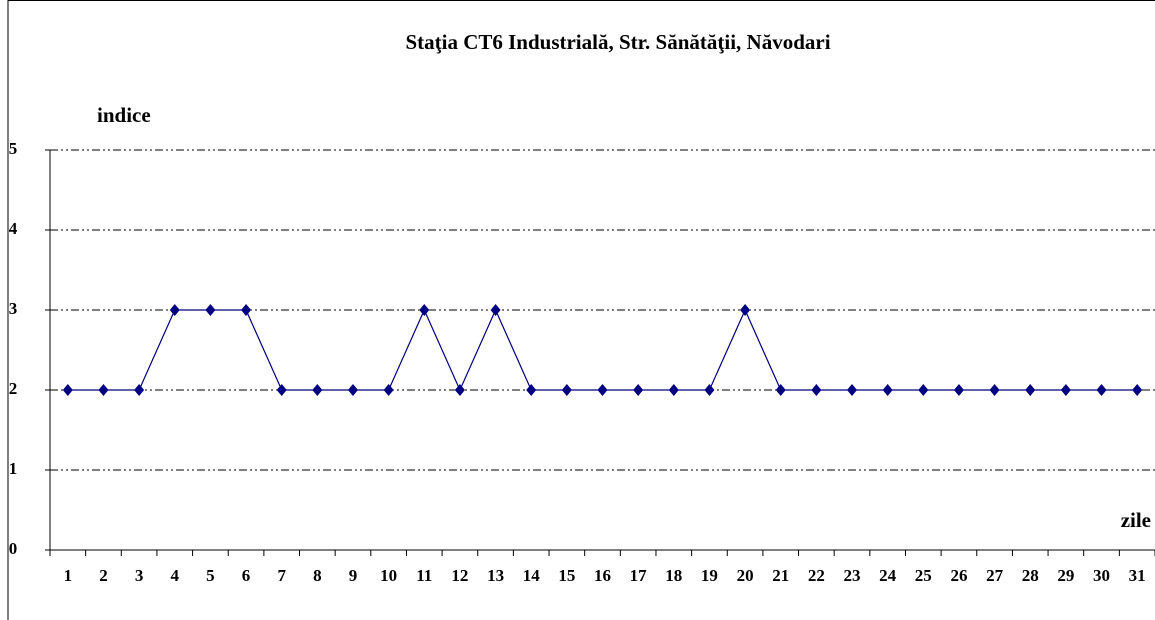 This screenshot has height=620, width=1155. I want to click on x-tick-label: 19, so click(709, 575).